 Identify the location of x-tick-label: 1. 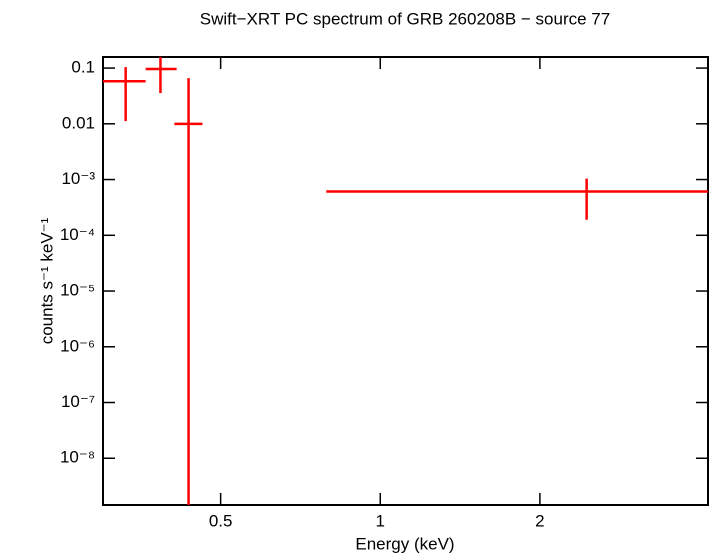
(380, 520).